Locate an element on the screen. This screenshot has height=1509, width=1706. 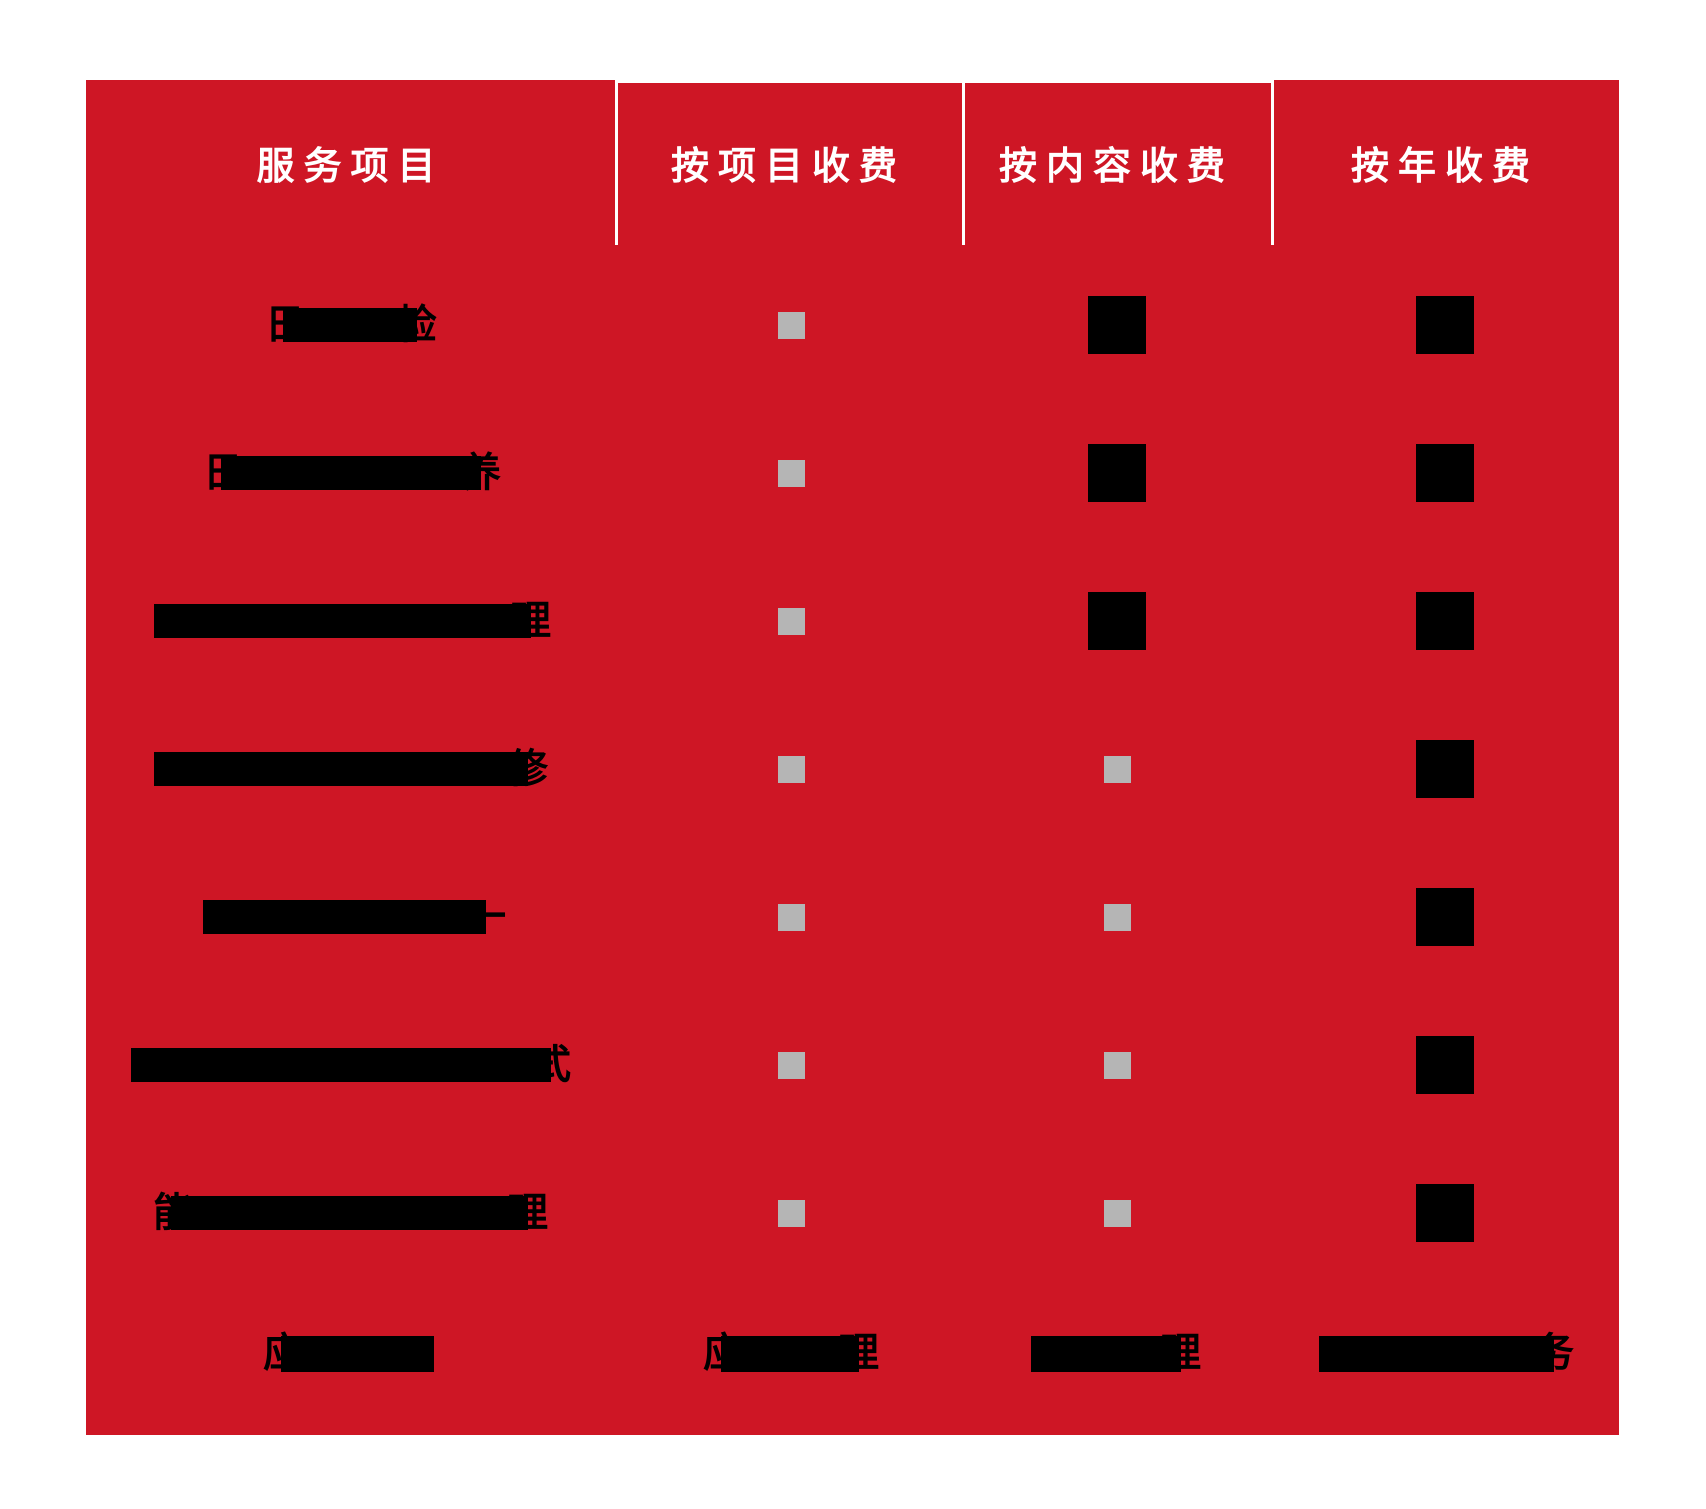
service-item-redacted-label: 修 is located at coordinates (351, 769).